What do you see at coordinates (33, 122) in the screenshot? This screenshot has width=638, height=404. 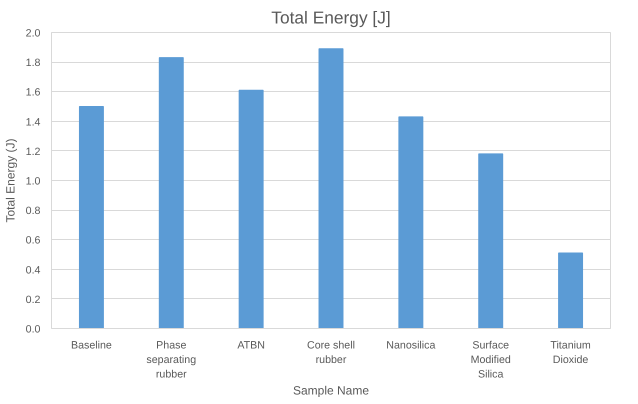 I see `y-tick-label: 1.4` at bounding box center [33, 122].